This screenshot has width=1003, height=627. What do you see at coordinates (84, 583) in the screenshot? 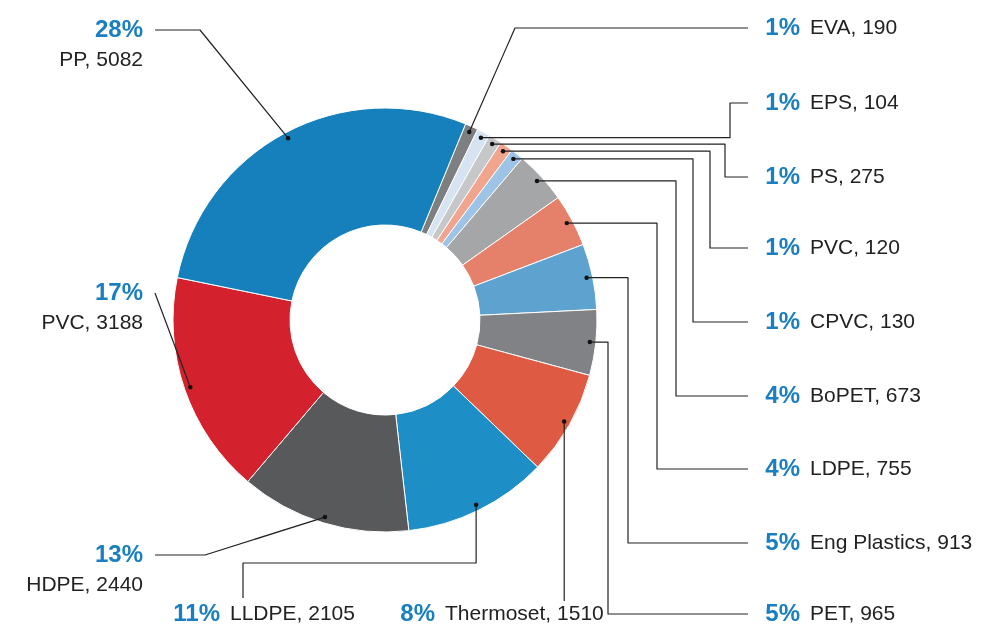
I see `slice-label: HDPE, 2440` at bounding box center [84, 583].